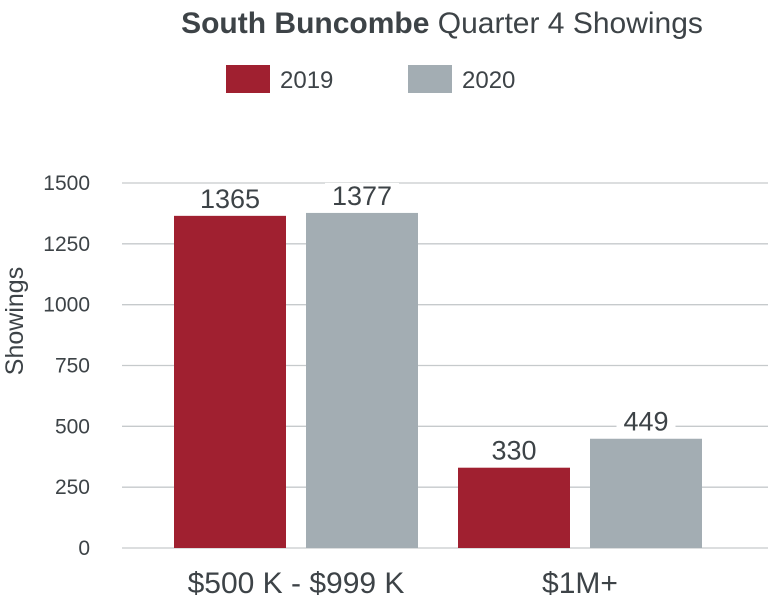  Describe the element at coordinates (84, 548) in the screenshot. I see `y-tick-label: 0` at that location.